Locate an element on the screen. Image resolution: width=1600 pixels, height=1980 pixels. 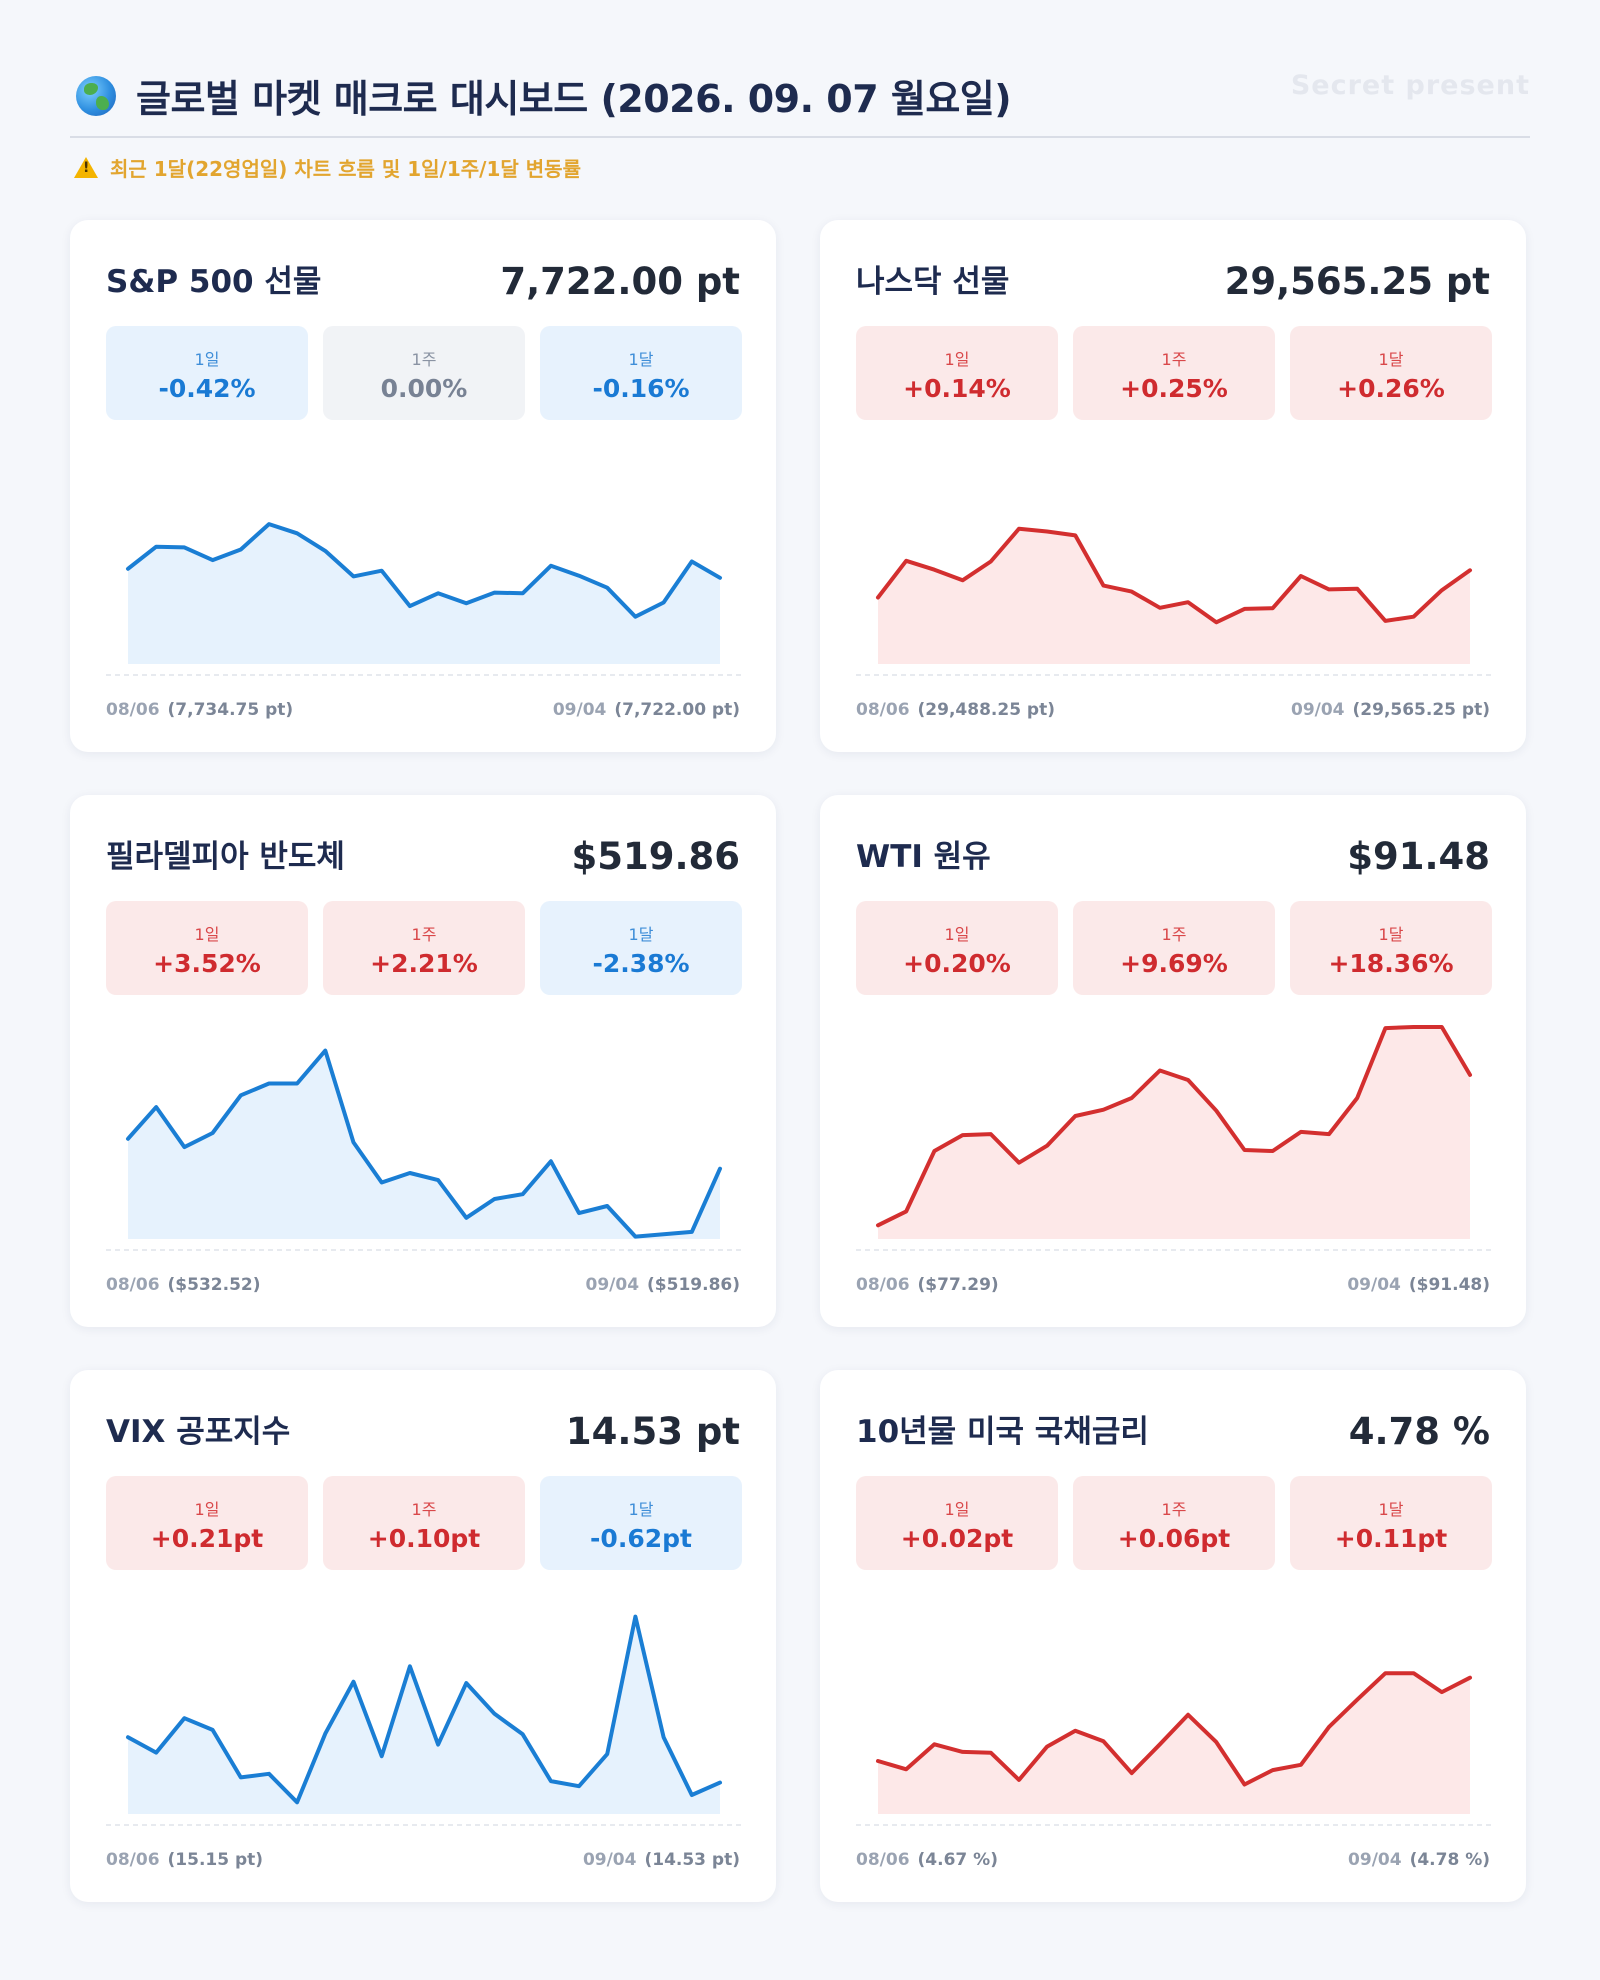
change-badge: 1달 +18.36% is located at coordinates (1391, 948).